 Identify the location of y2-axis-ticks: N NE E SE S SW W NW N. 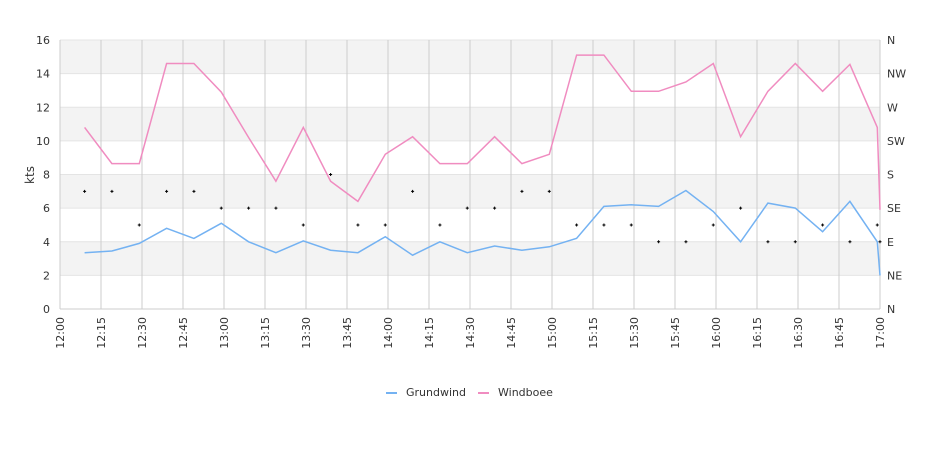
(896, 175).